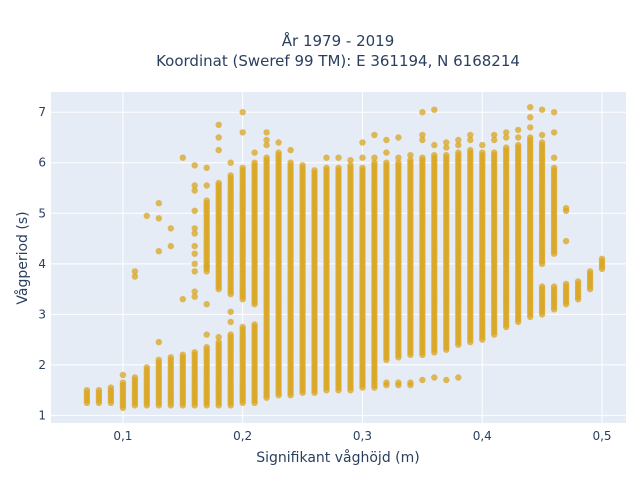 The width and height of the screenshot is (640, 480). Describe the element at coordinates (42, 415) in the screenshot. I see `y-tick-label: 1` at that location.